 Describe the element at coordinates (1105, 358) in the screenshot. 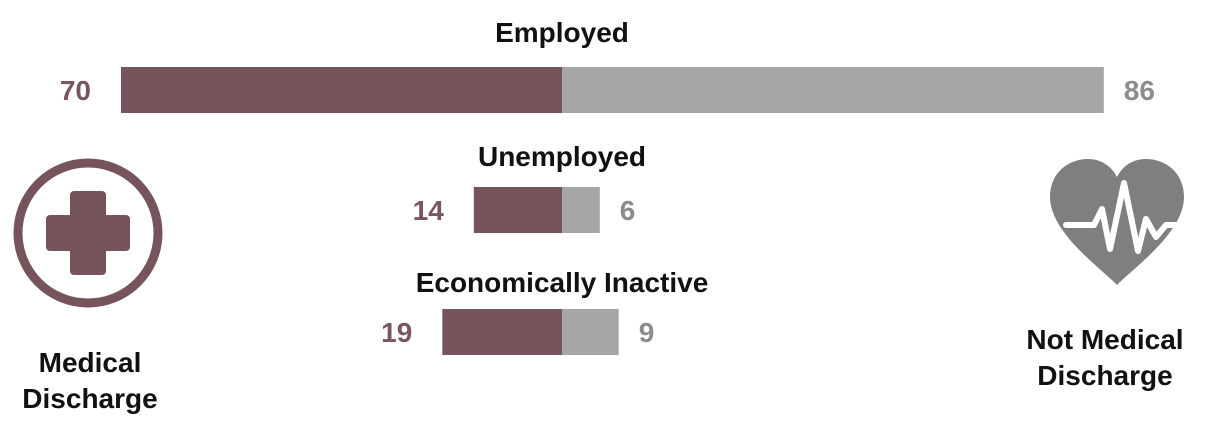

I see `legend-not-medical-discharge: Not Medical Discharge` at that location.